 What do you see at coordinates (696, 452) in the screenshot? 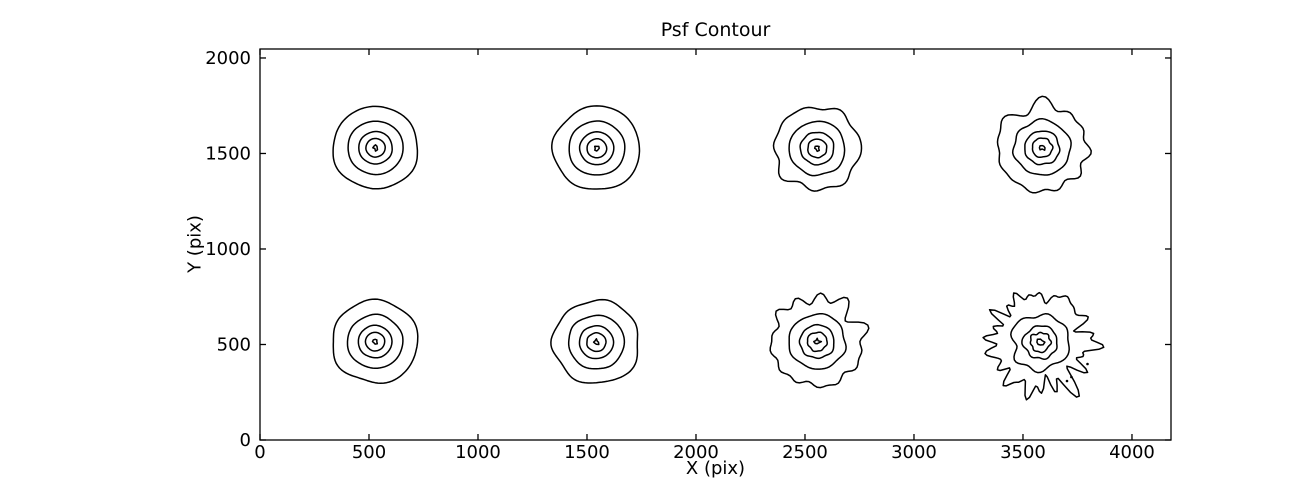
I see `x-tick-label: 2000` at bounding box center [696, 452].